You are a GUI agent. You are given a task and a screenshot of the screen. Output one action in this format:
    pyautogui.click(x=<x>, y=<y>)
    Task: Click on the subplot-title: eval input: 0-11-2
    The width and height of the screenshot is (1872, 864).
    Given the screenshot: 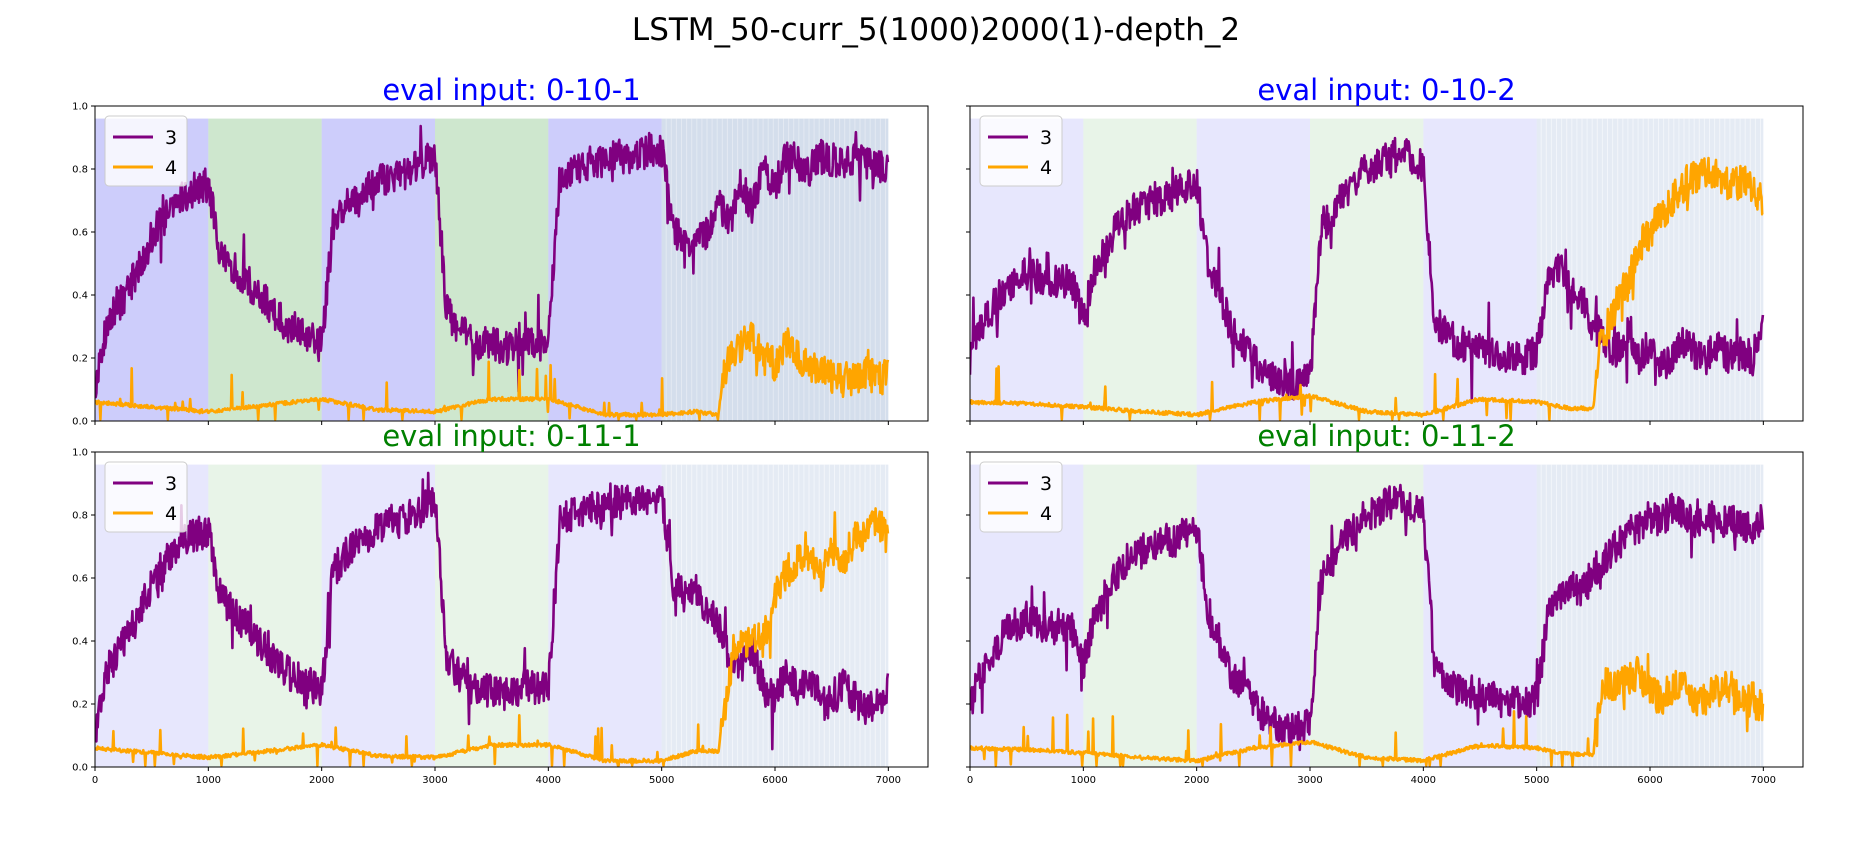 What is the action you would take?
    pyautogui.click(x=1386, y=436)
    